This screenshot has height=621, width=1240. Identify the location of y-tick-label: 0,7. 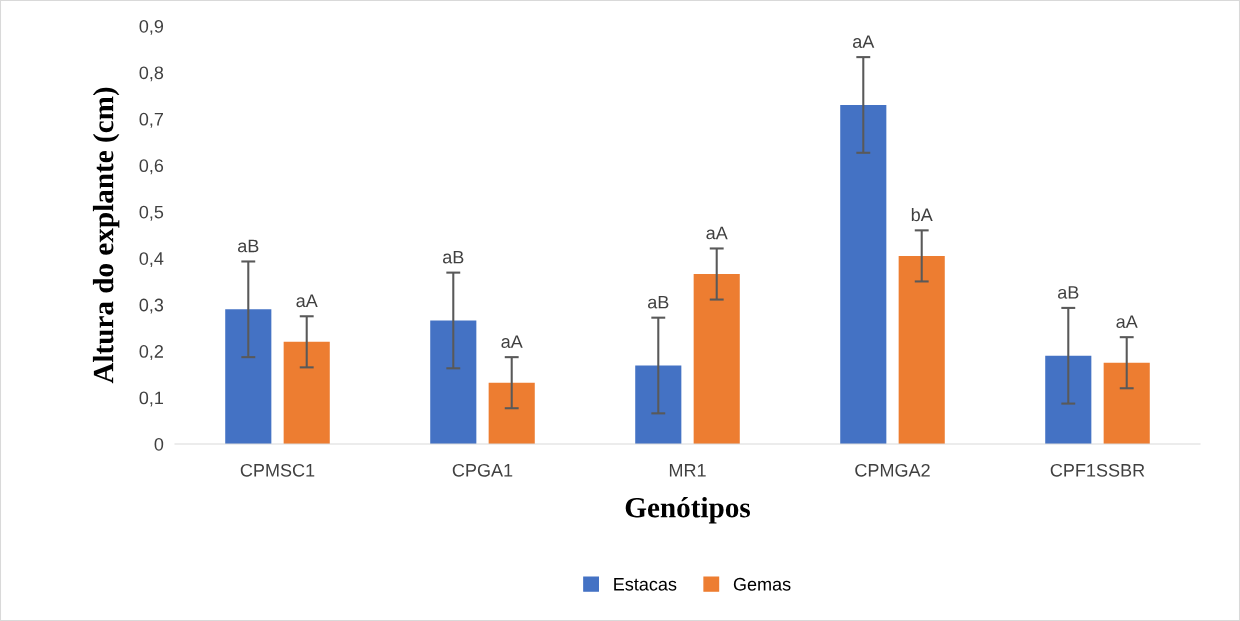
(151, 120).